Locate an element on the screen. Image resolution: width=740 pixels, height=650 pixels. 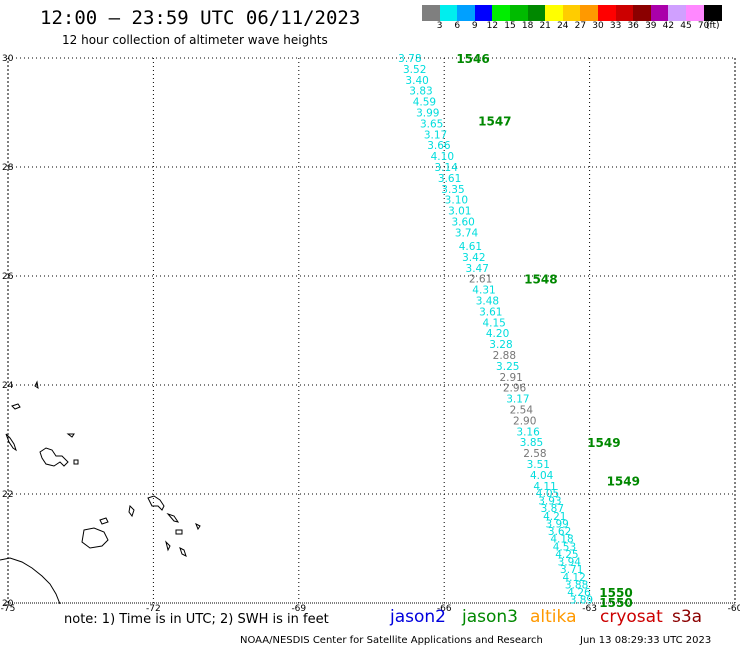
x-tick-label: -60 is located at coordinates (734, 609).